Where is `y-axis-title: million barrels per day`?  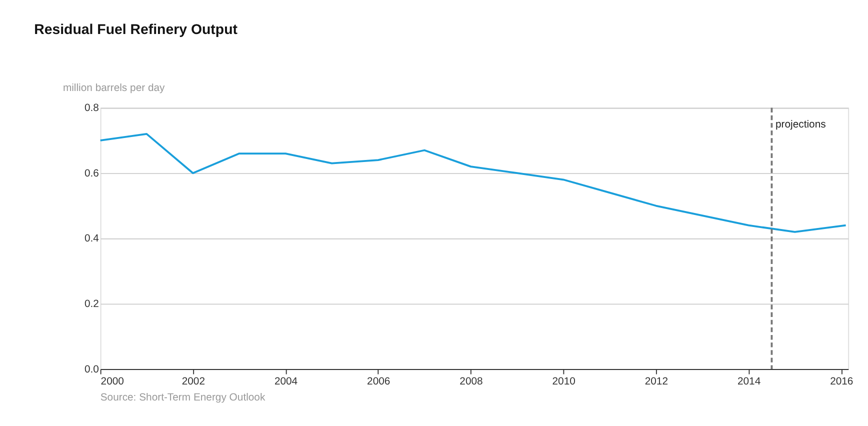
y-axis-title: million barrels per day is located at coordinates (114, 88).